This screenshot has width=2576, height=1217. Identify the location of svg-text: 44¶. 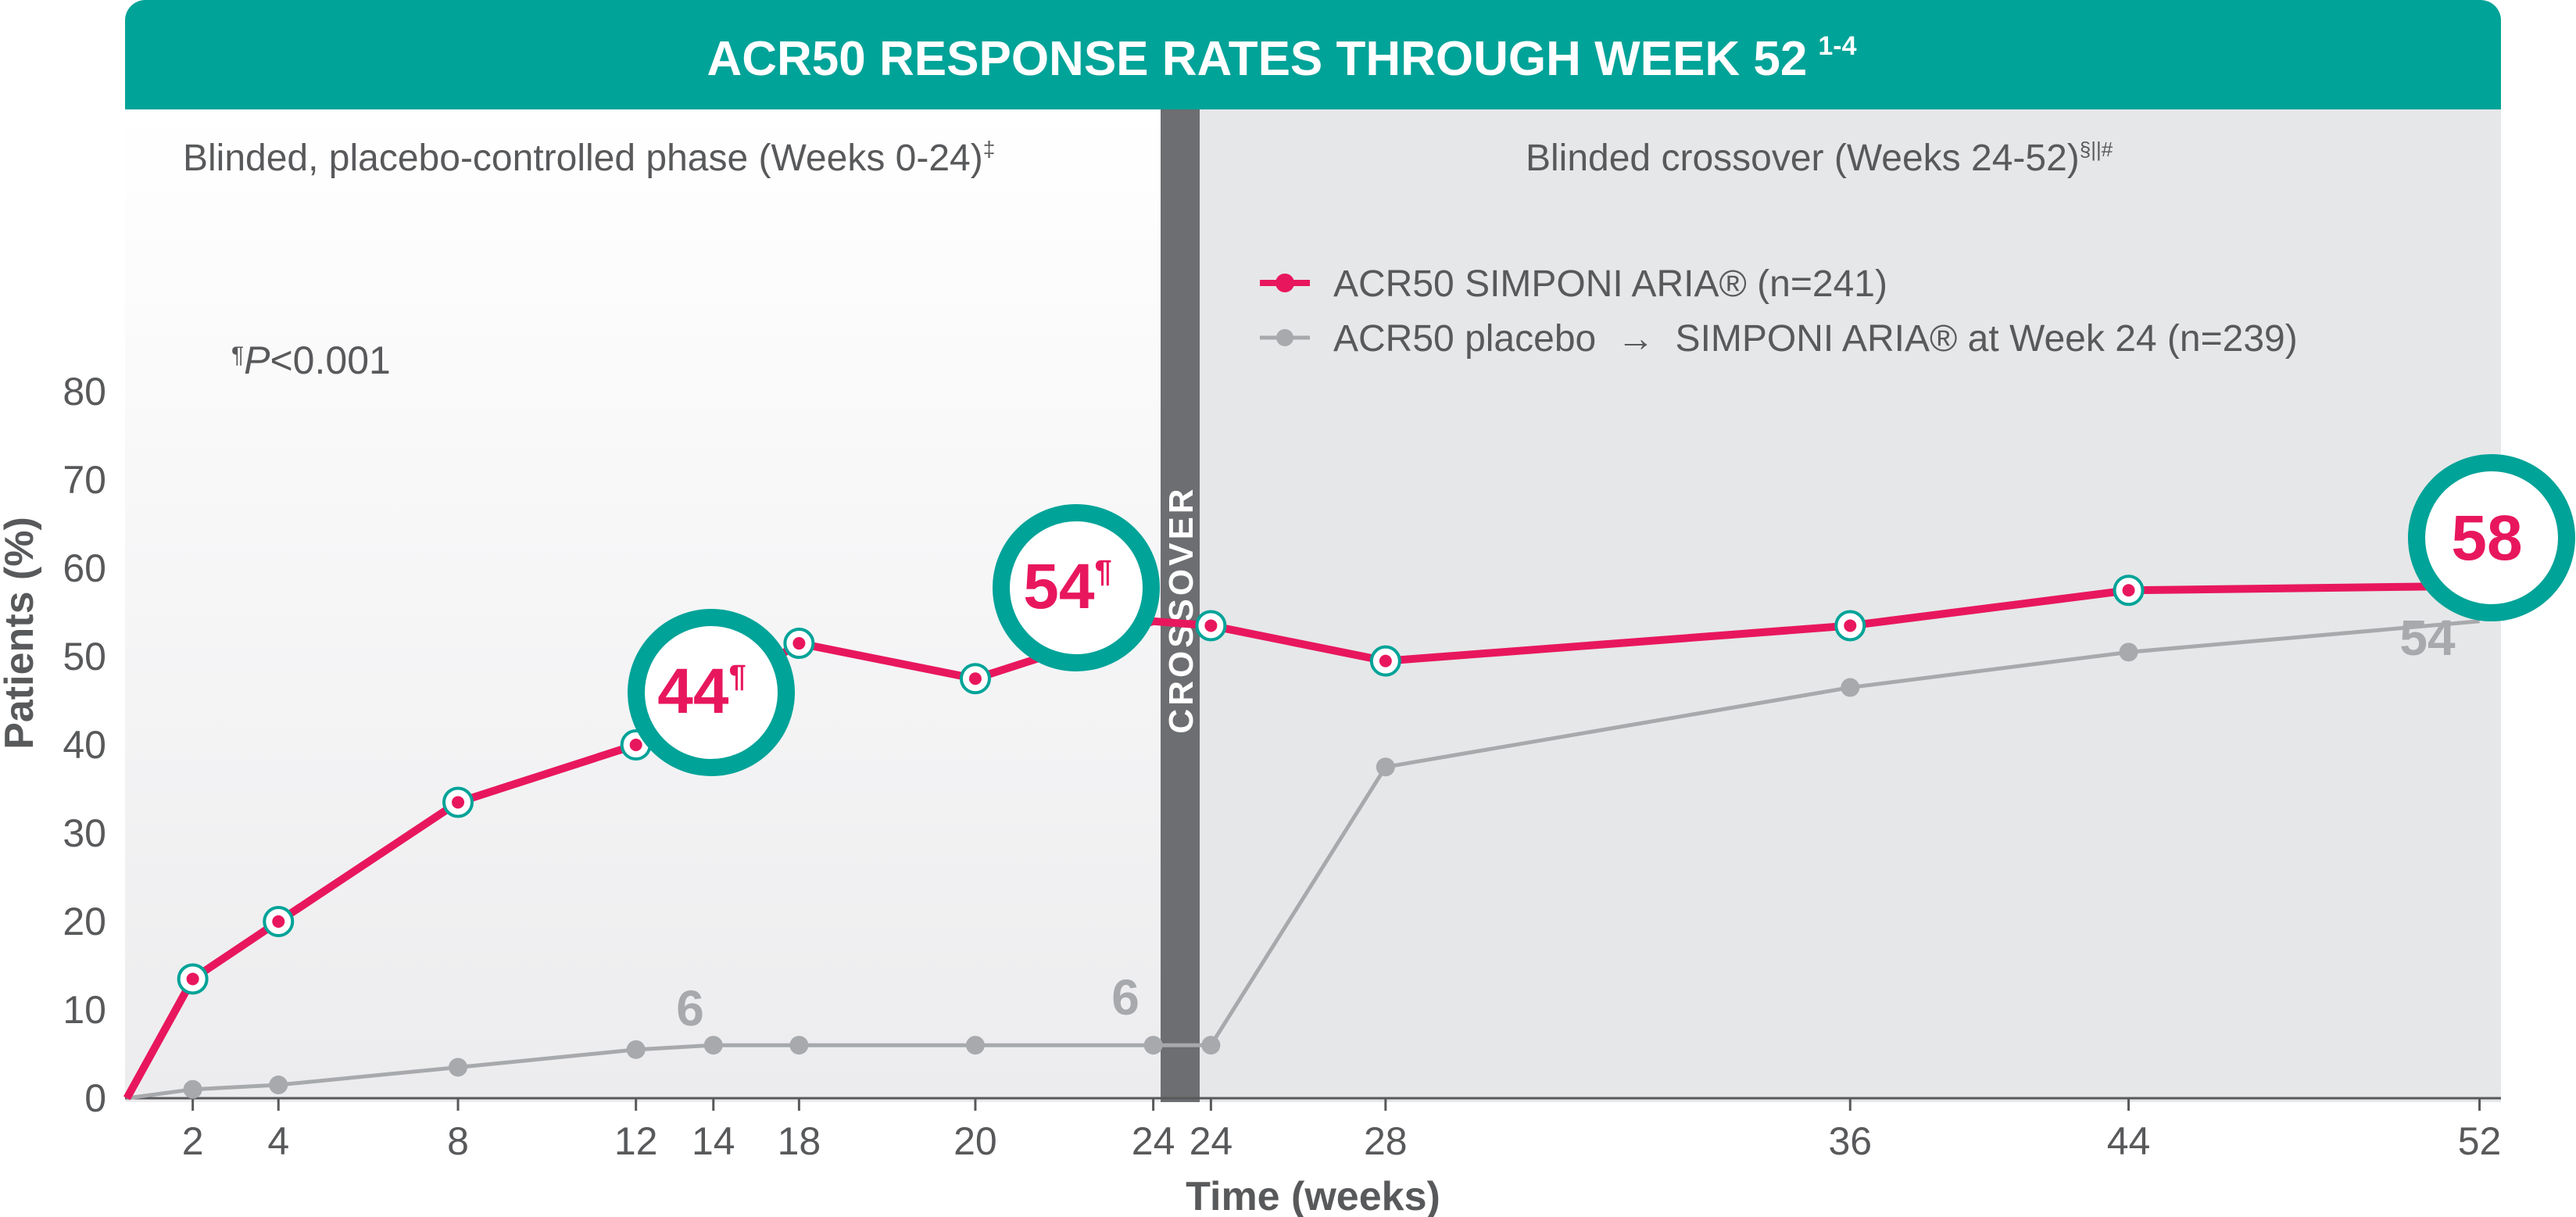
(701, 692).